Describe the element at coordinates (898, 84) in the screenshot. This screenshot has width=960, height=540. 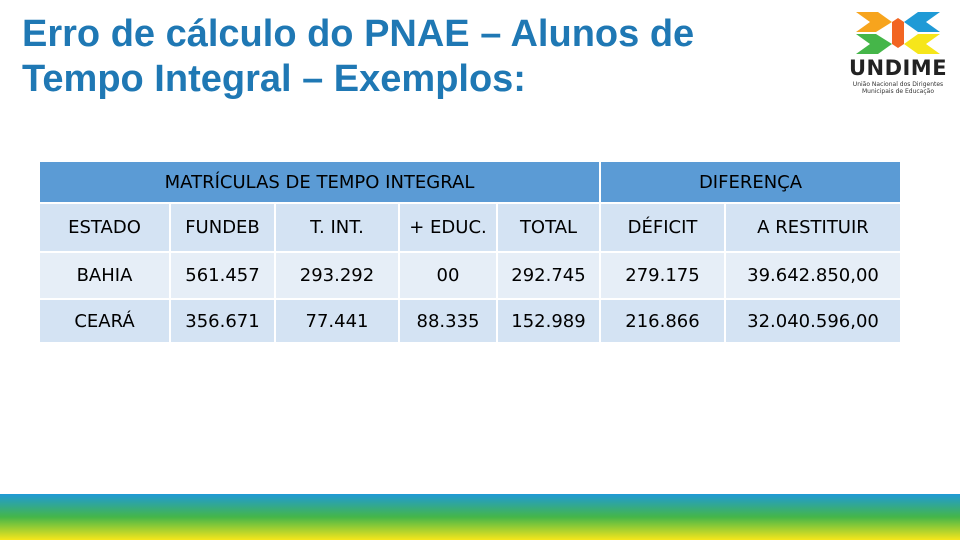
I see `undime-subtitle-line-1: União Nacional dos Dirigentes` at that location.